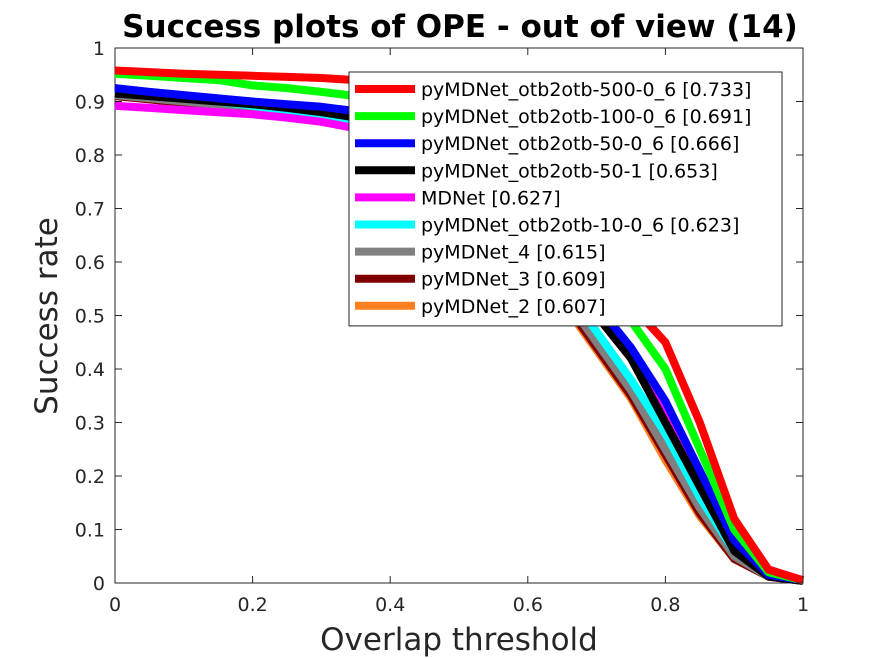 Image resolution: width=887 pixels, height=658 pixels. I want to click on legend-entry-9: pyMDNet_2 [0.607], so click(513, 307).